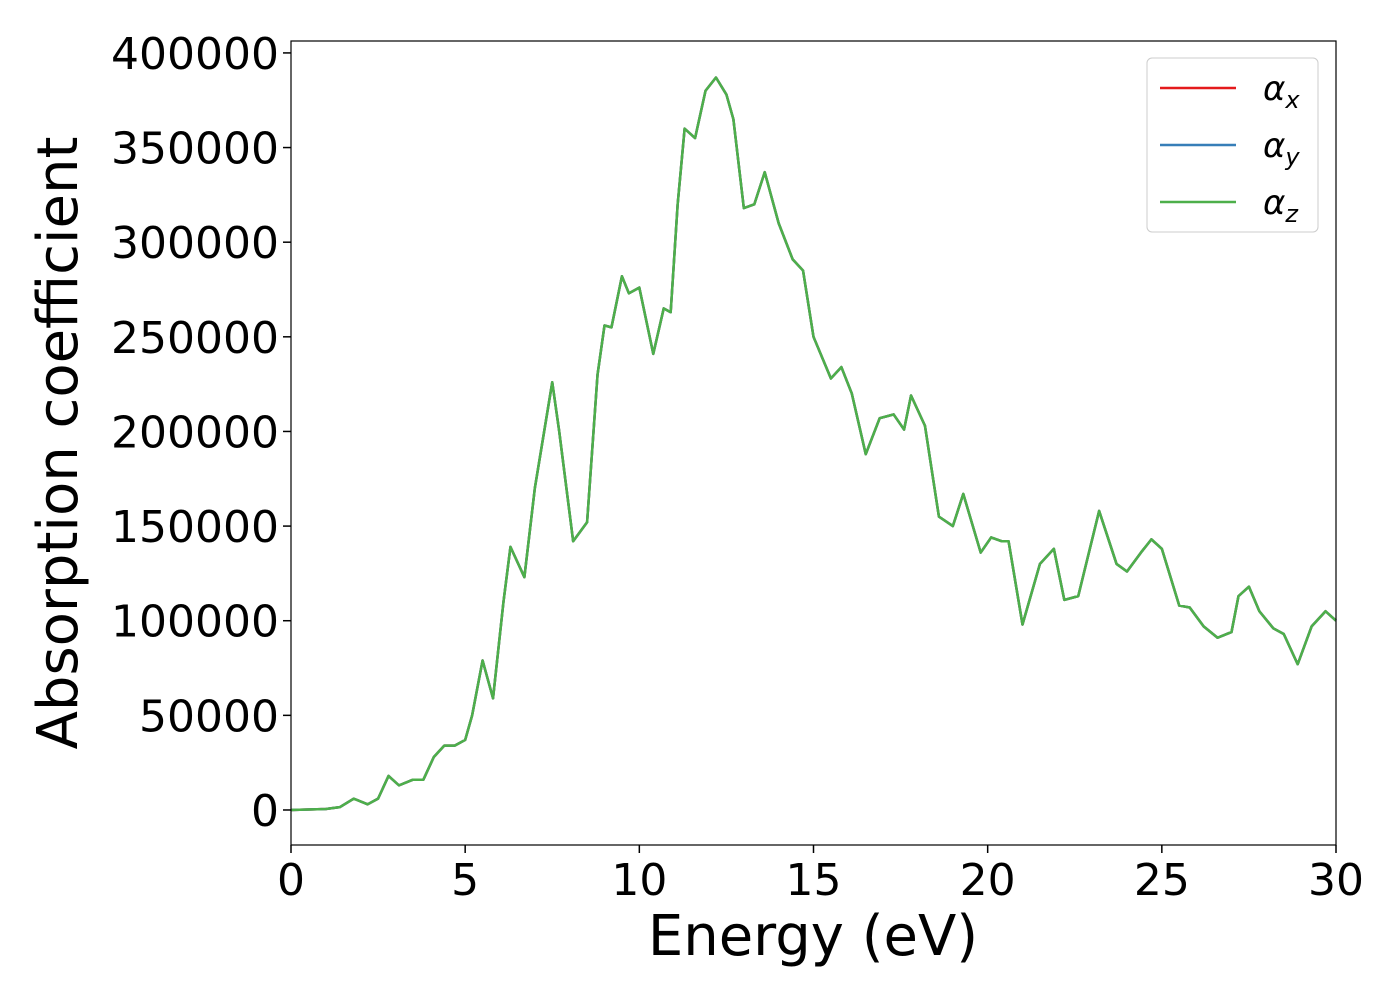  What do you see at coordinates (465, 880) in the screenshot?
I see `x-tick-label: 5` at bounding box center [465, 880].